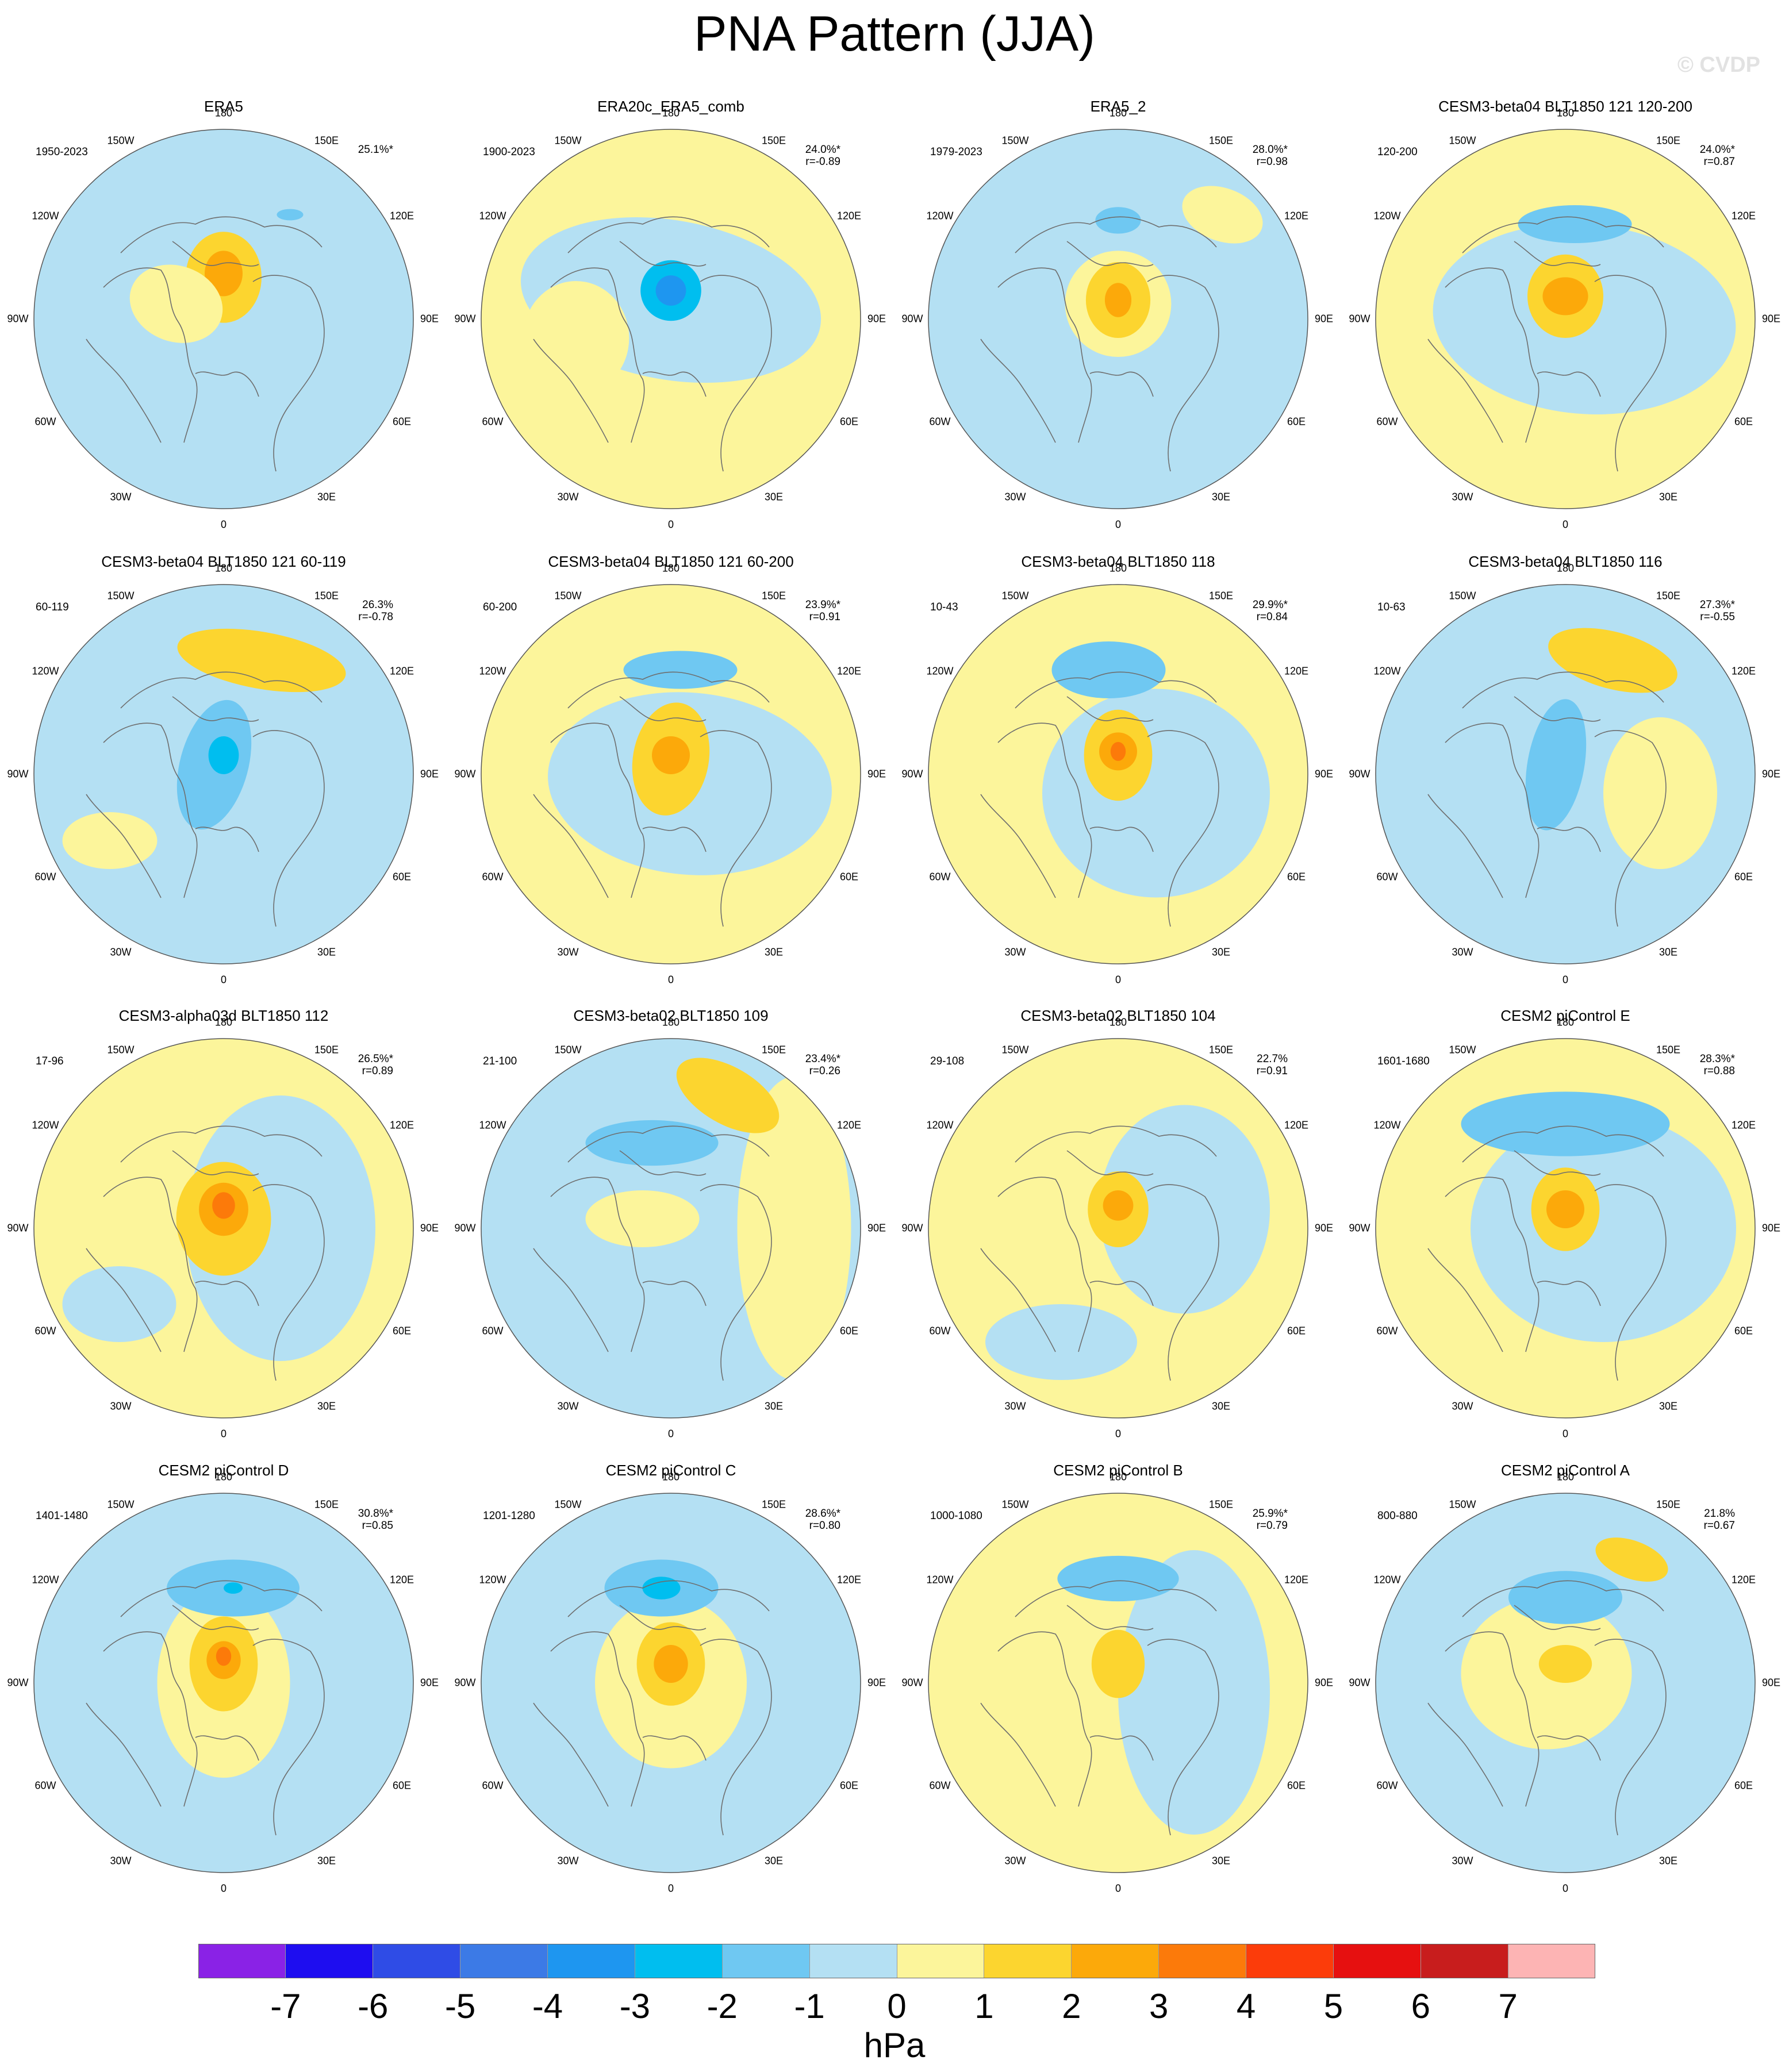 Image resolution: width=1789 pixels, height=2072 pixels. I want to click on panel-years: 1900-2023, so click(509, 152).